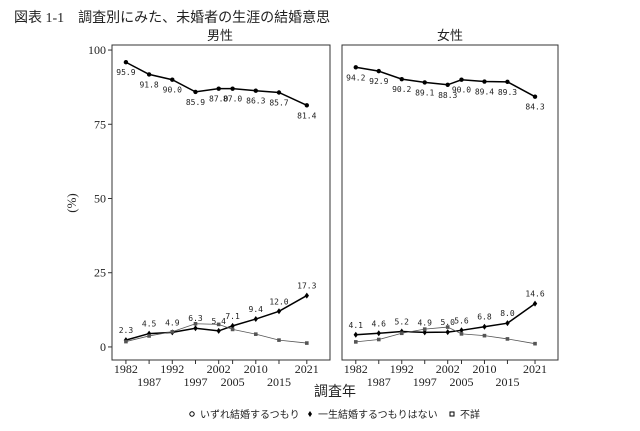 This screenshot has height=431, width=640. I want to click on legend-label: 不詳, so click(470, 414).